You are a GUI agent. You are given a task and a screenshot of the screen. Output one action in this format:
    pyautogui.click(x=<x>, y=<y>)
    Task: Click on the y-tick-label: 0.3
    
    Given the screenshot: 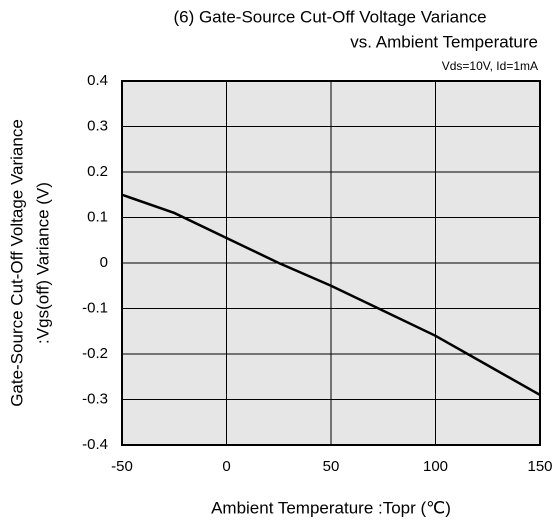 What is the action you would take?
    pyautogui.click(x=97, y=125)
    